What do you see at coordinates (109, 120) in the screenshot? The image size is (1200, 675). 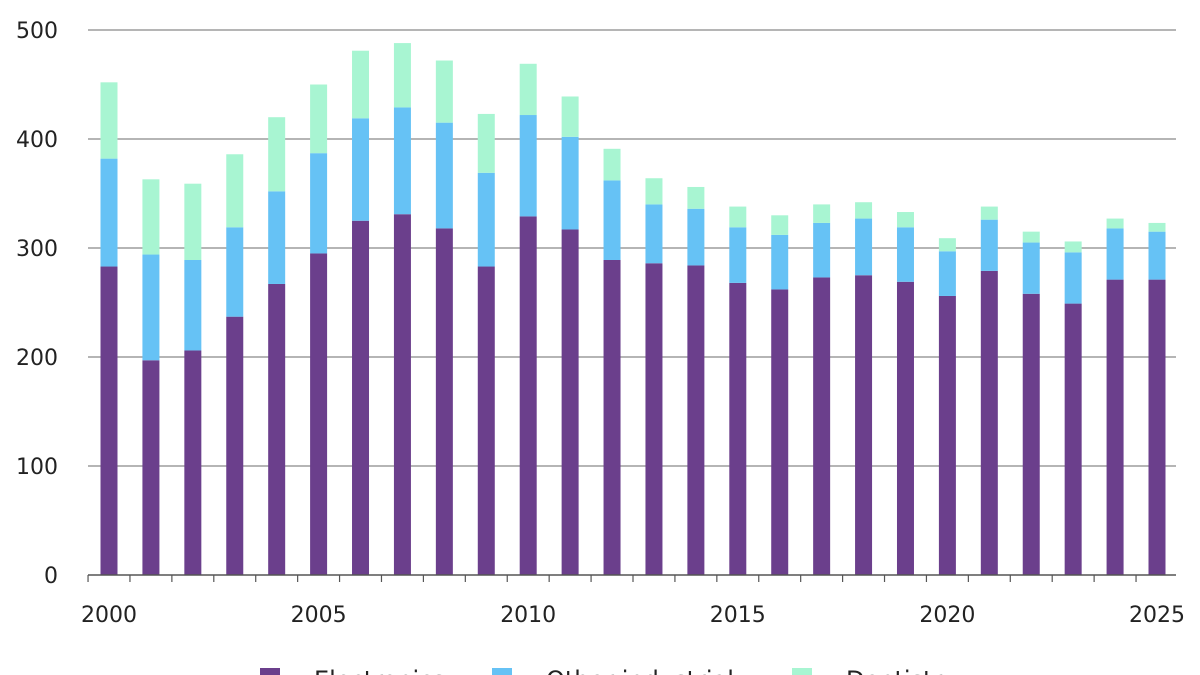 I see `bar-segment-dentistry-2000` at bounding box center [109, 120].